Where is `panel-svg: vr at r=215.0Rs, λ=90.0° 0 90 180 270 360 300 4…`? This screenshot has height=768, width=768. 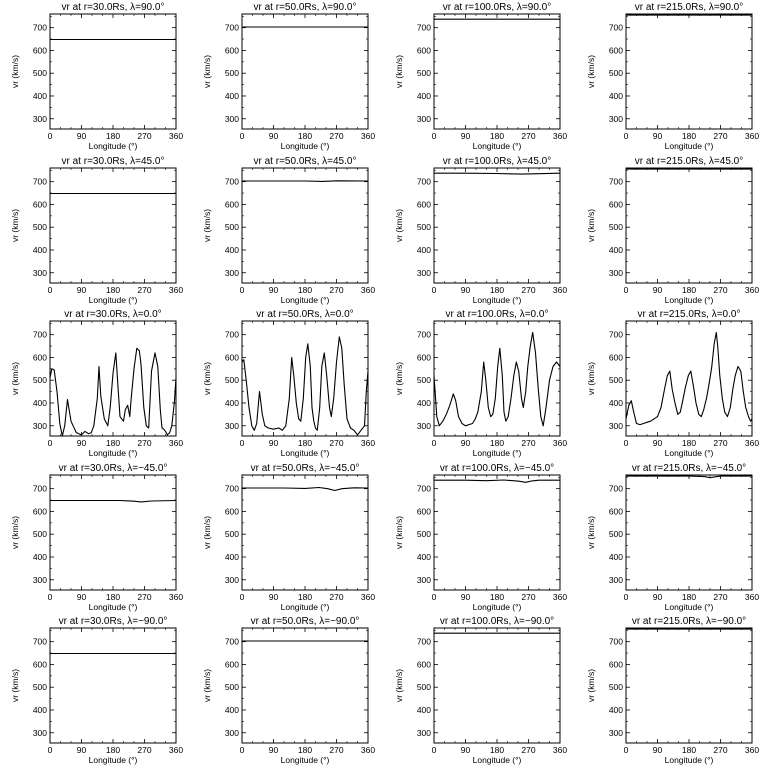 panel-svg: vr at r=215.0Rs, λ=90.0° 0 90 180 270 360 300 4… is located at coordinates (672, 76).